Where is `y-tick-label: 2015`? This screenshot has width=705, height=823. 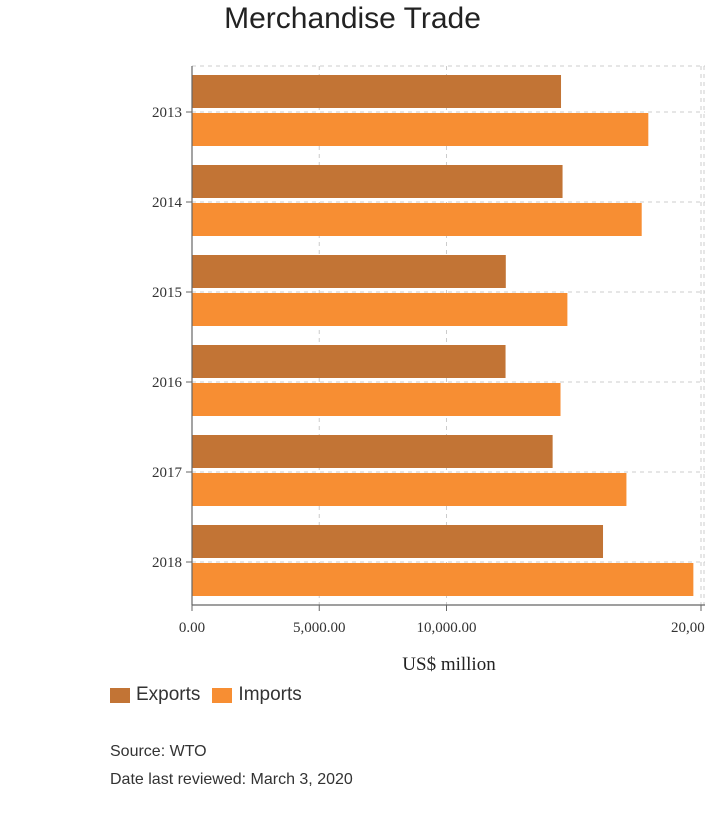 y-tick-label: 2015 is located at coordinates (167, 293).